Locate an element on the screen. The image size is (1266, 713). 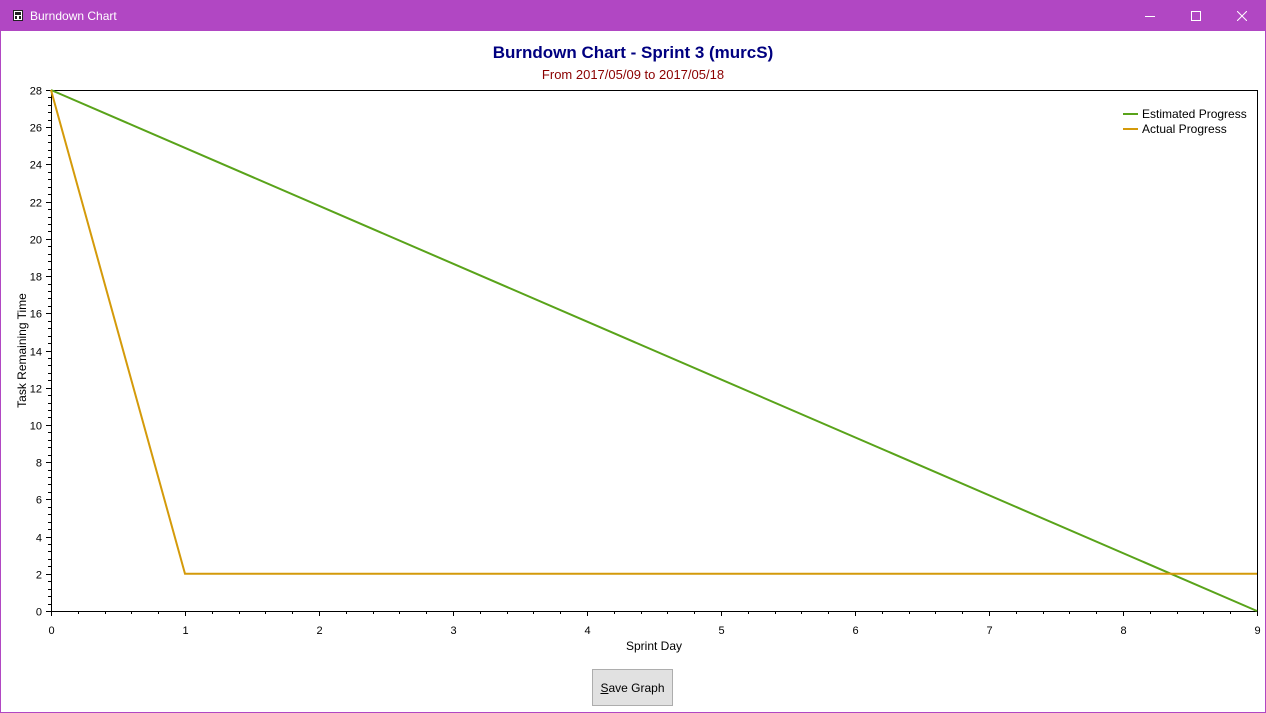
minimize-icon is located at coordinates (1150, 16).